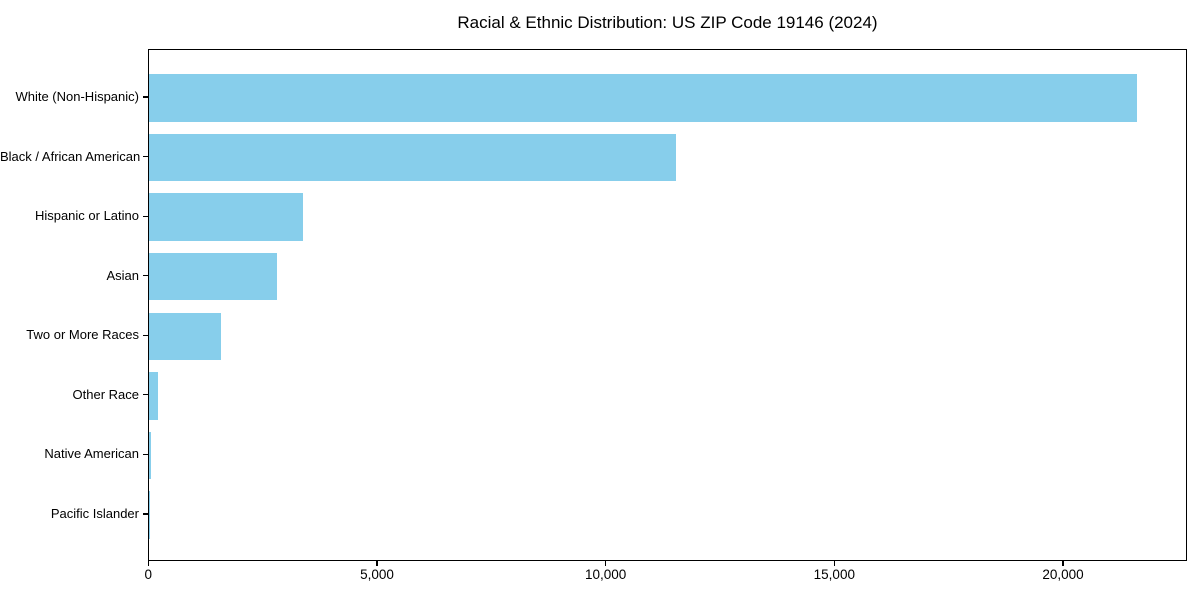  I want to click on y-tick-label: Hispanic or Latino, so click(86, 216).